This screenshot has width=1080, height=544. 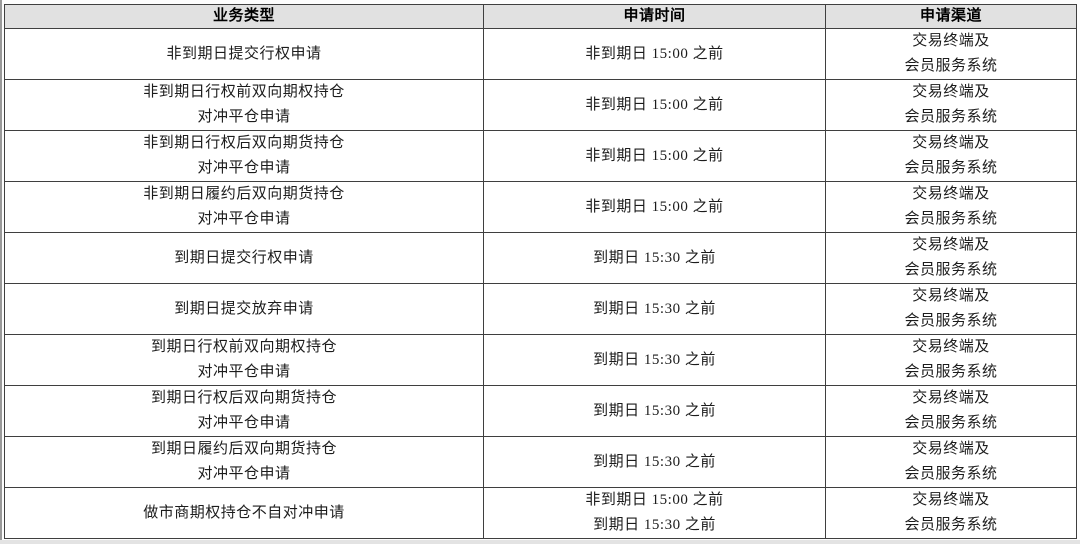 I want to click on cell-line: 非到期日行权后双向期货持仓, so click(x=244, y=143).